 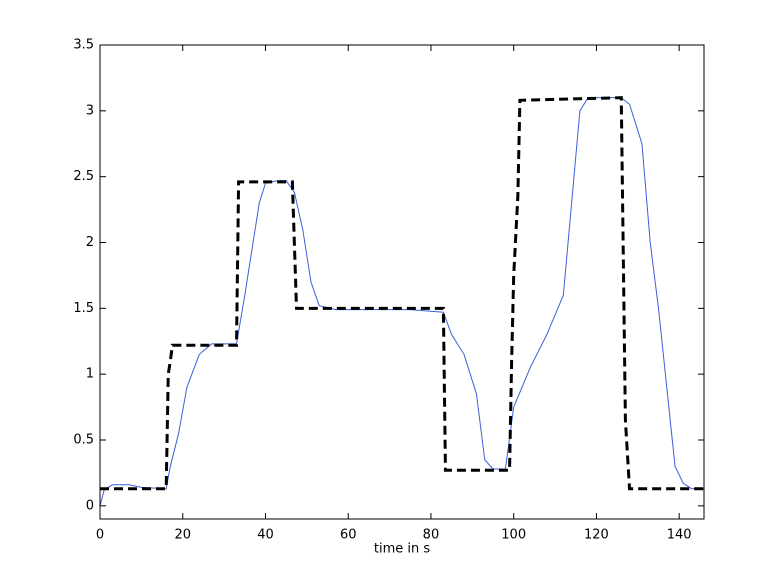 I want to click on y-tick-label: 2.5, so click(x=83, y=176).